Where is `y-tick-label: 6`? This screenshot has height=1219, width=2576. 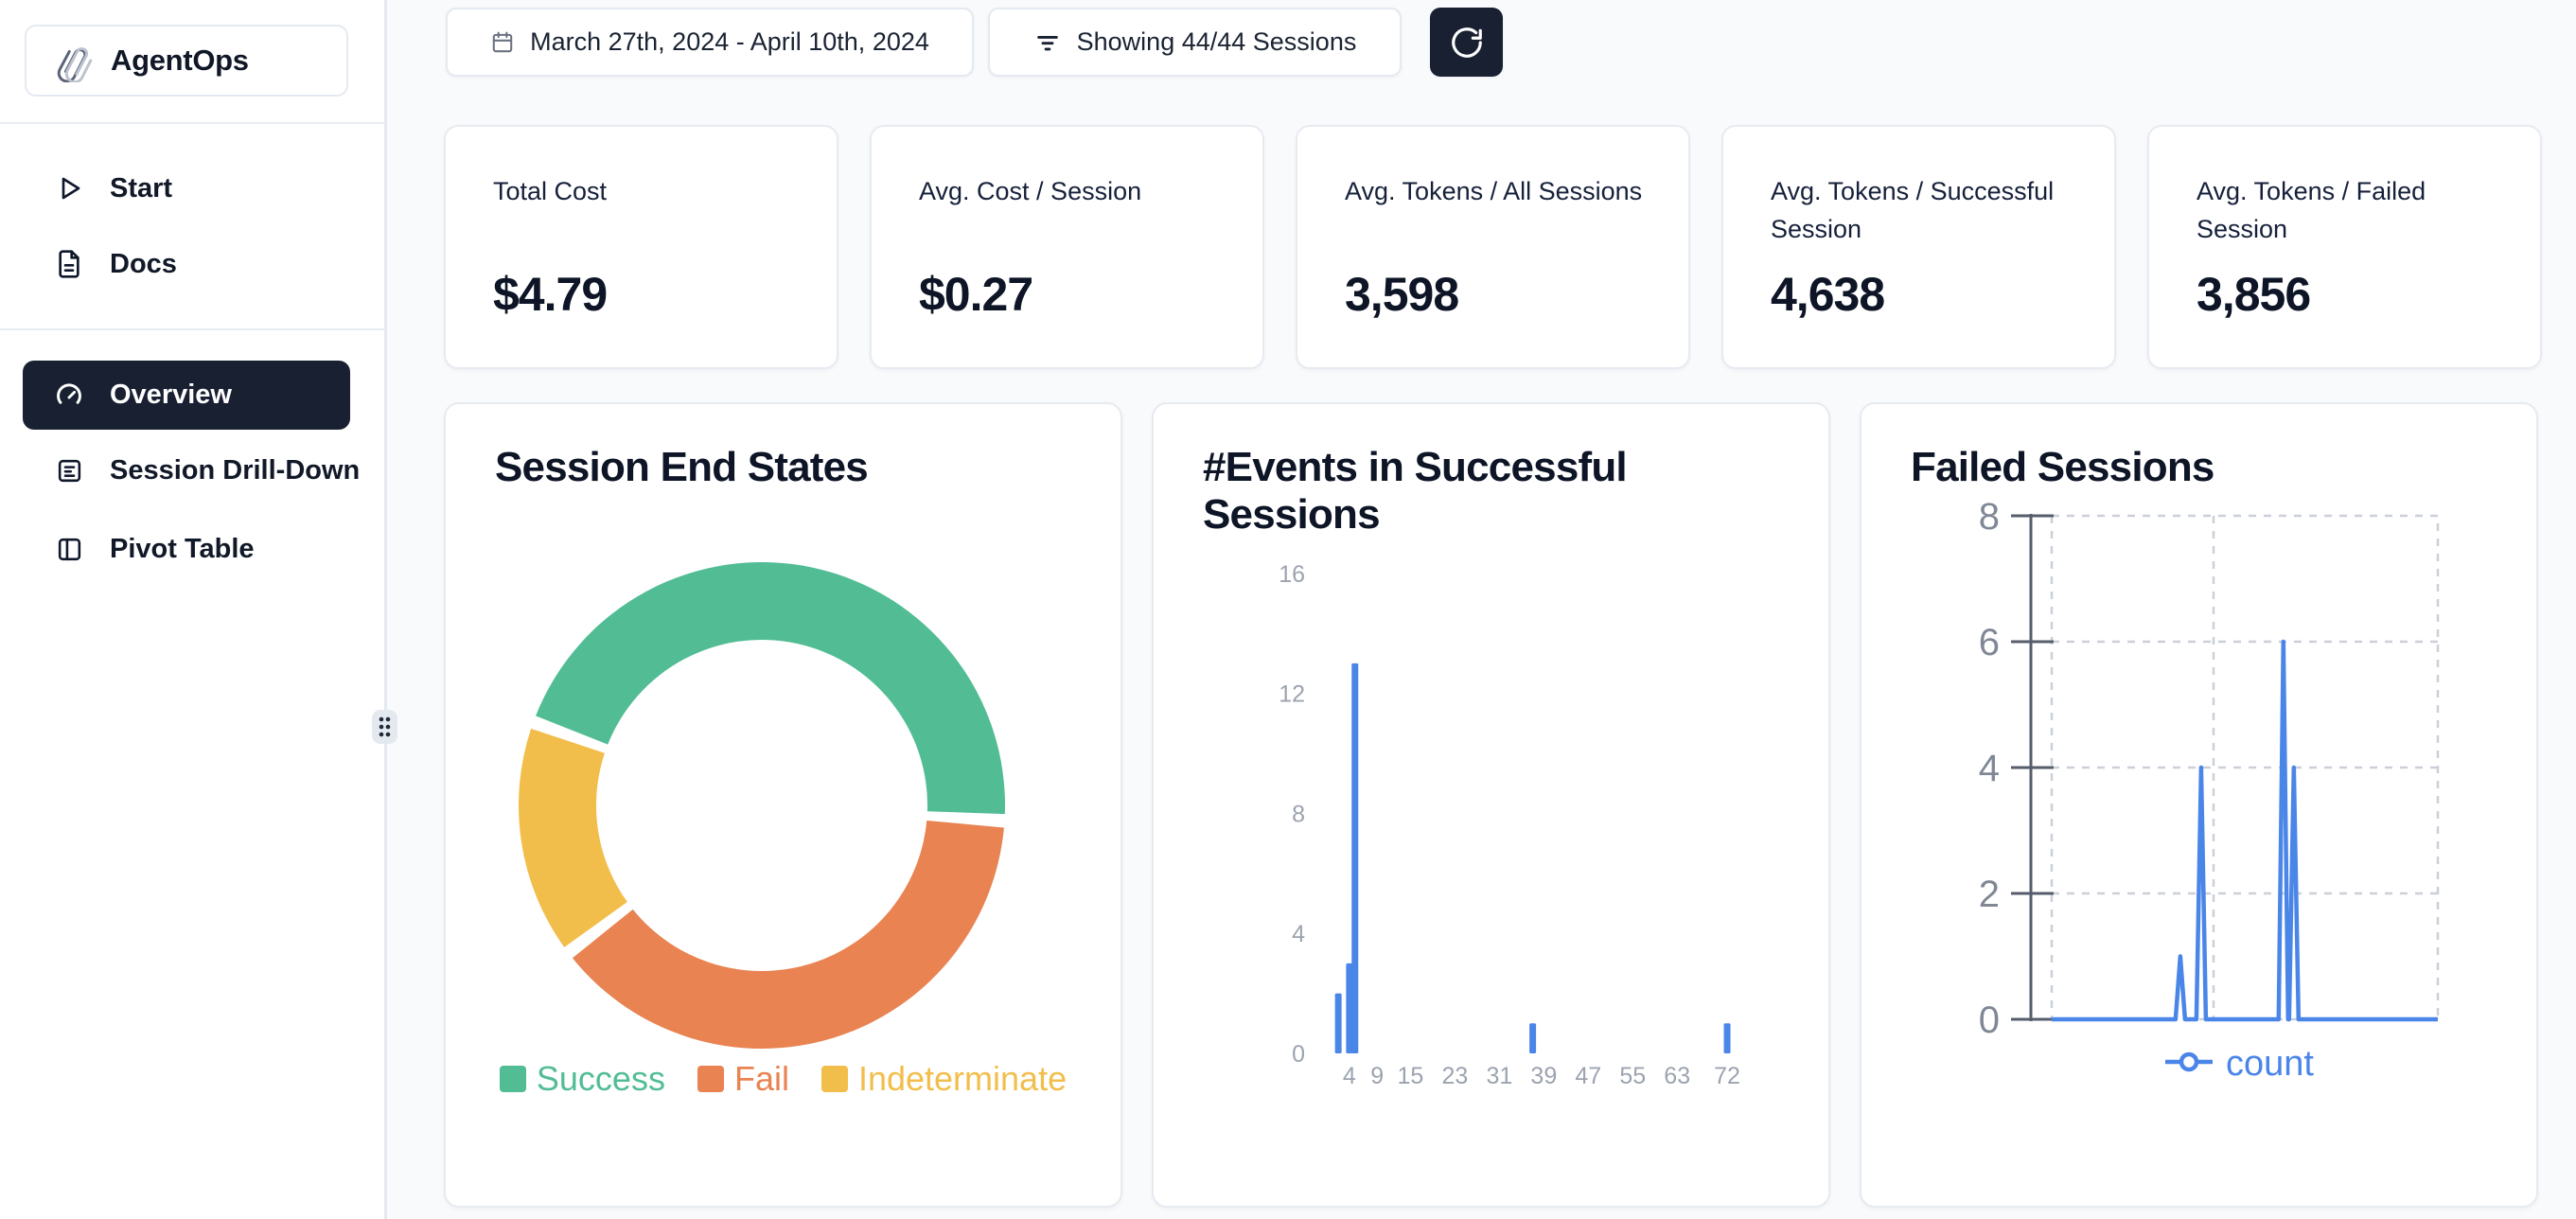
y-tick-label: 6 is located at coordinates (1989, 642).